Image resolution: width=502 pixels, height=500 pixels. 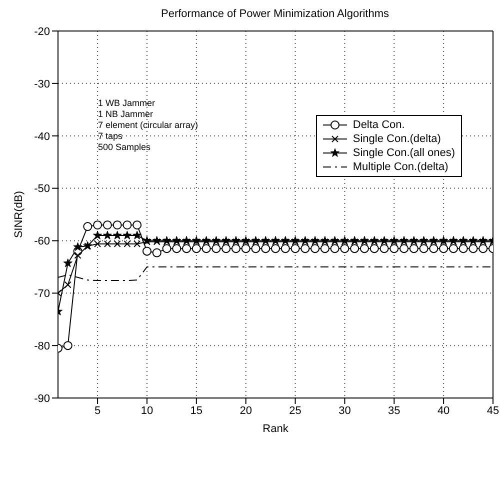 I want to click on x-axis-title: Rank, so click(x=275, y=429).